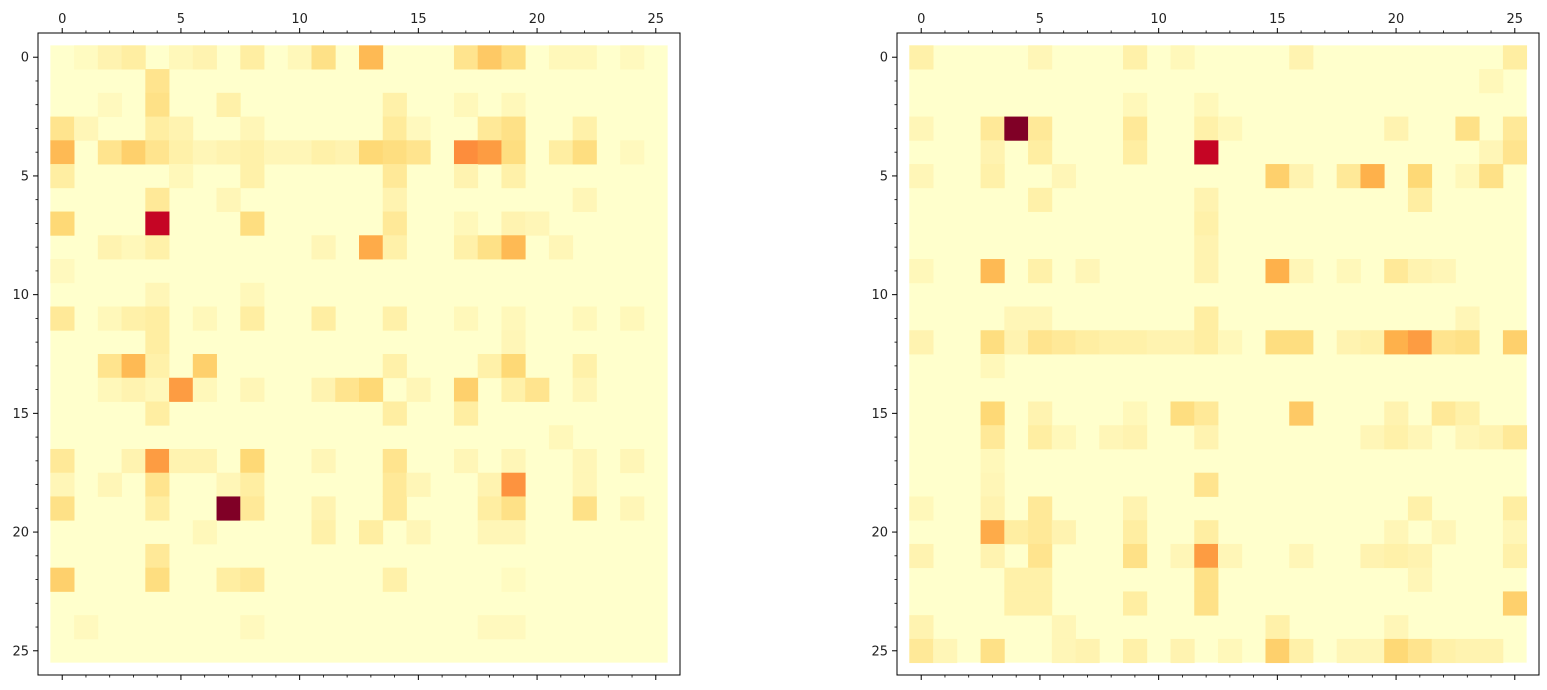 The image size is (1547, 690). I want to click on y-tick-label: 10, so click(879, 295).